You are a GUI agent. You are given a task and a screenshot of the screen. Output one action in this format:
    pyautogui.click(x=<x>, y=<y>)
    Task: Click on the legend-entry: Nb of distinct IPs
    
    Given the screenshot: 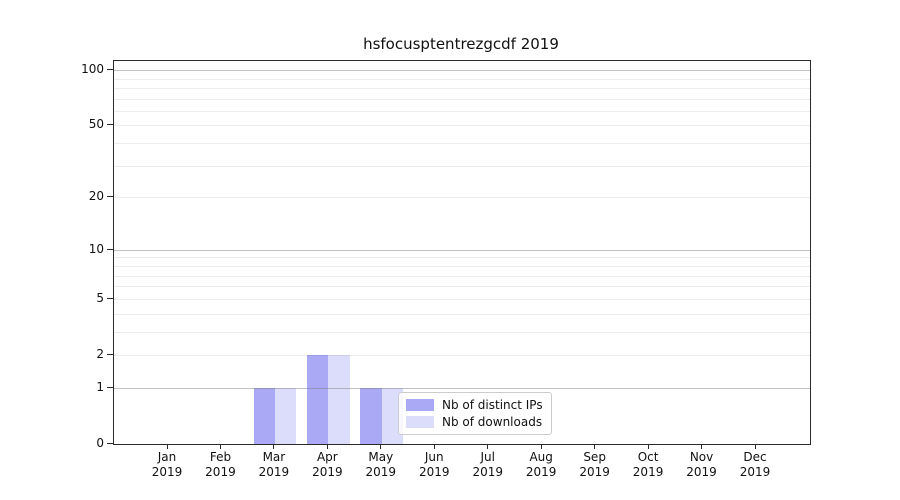 What is the action you would take?
    pyautogui.click(x=474, y=405)
    